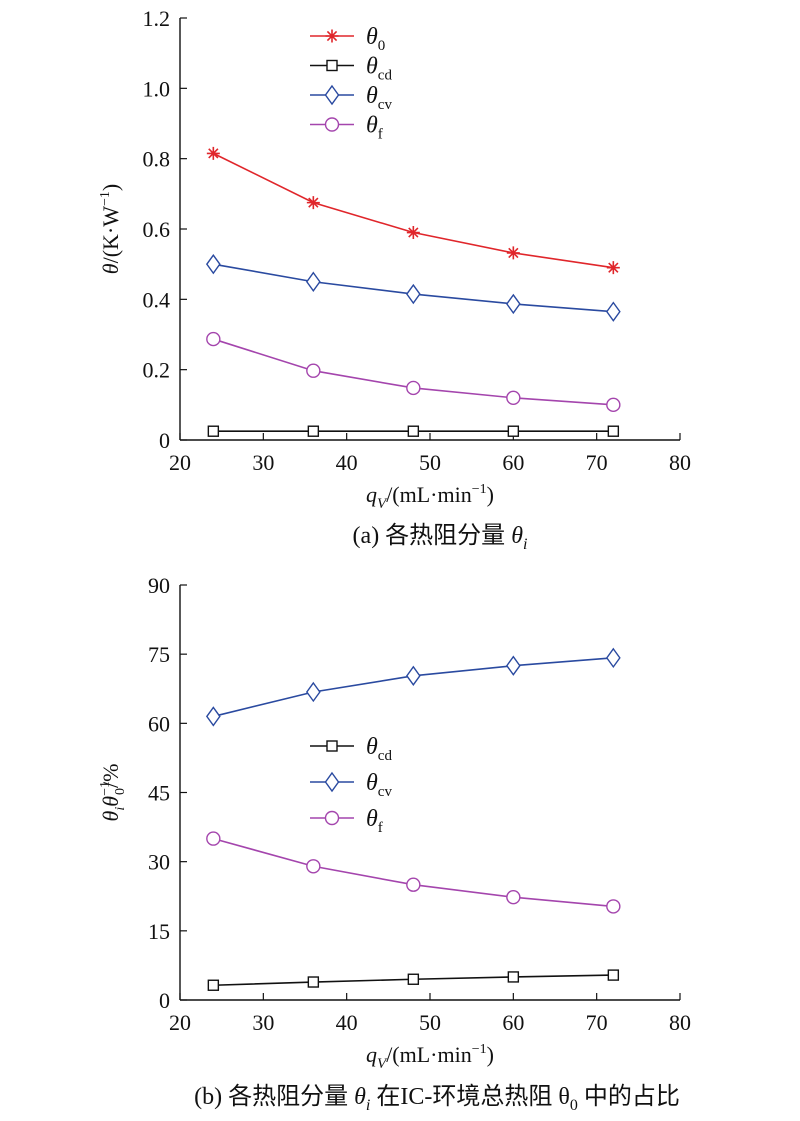  I want to click on y-tick-label: 0.8, so click(157, 159).